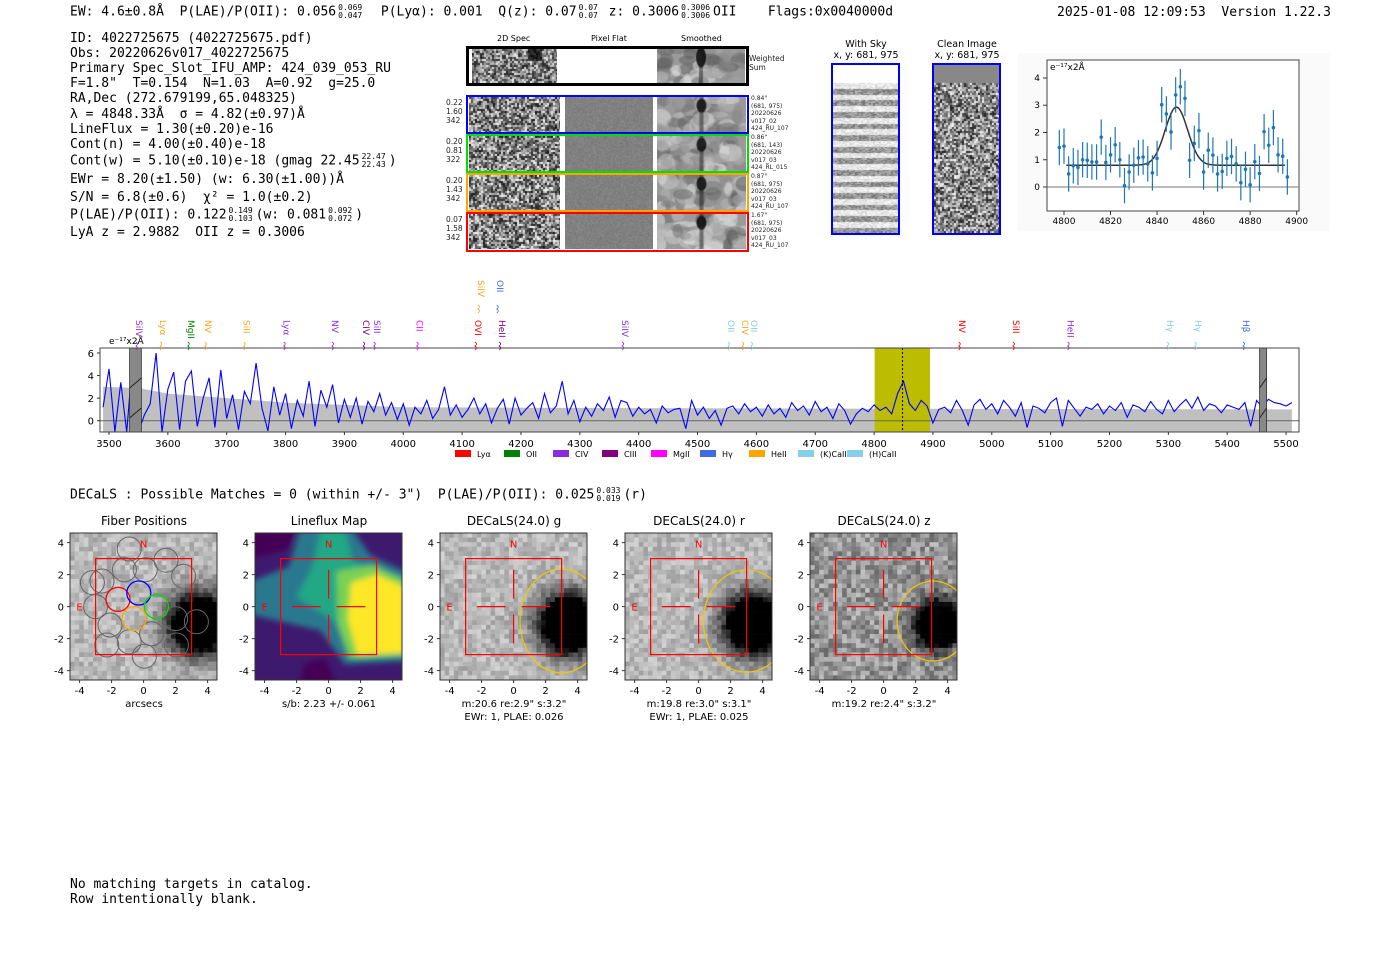  Describe the element at coordinates (139, 593) in the screenshot. I see `selected-fiber-circle` at that location.